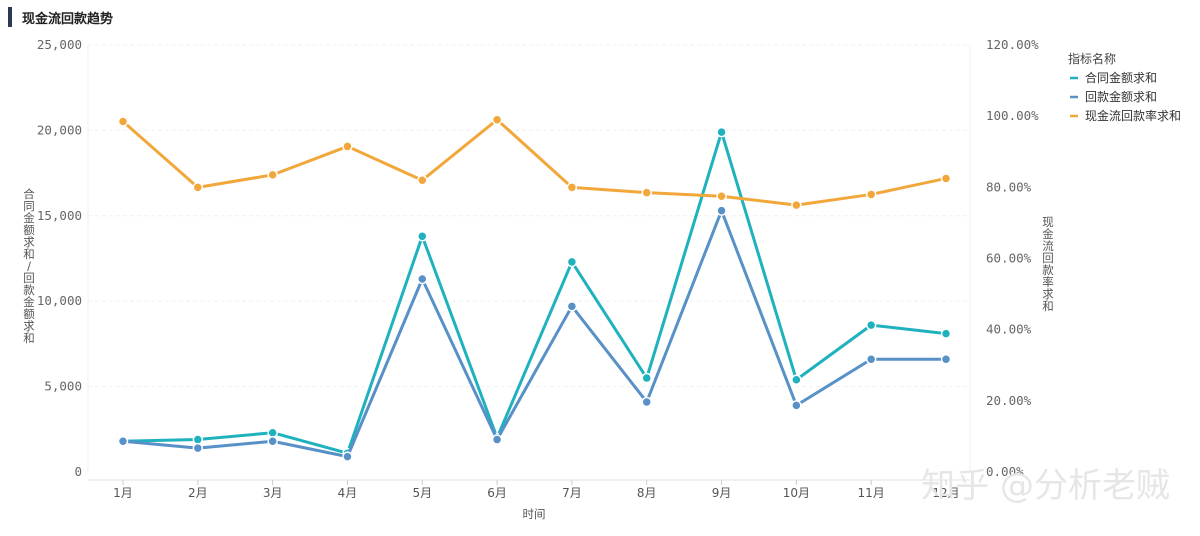 This screenshot has width=1200, height=536. What do you see at coordinates (10, 17) in the screenshot?
I see `header-accent-bar` at bounding box center [10, 17].